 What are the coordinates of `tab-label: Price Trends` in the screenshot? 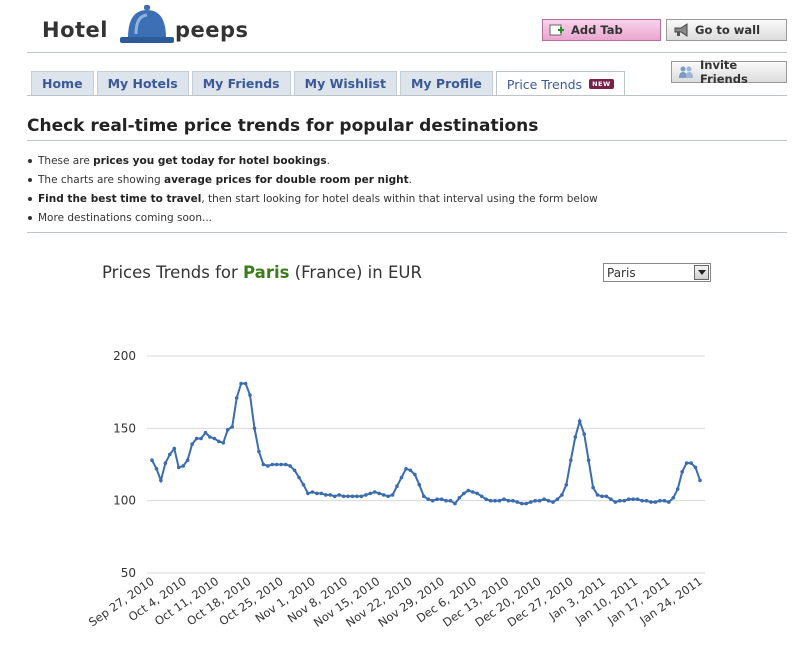 It's located at (544, 84).